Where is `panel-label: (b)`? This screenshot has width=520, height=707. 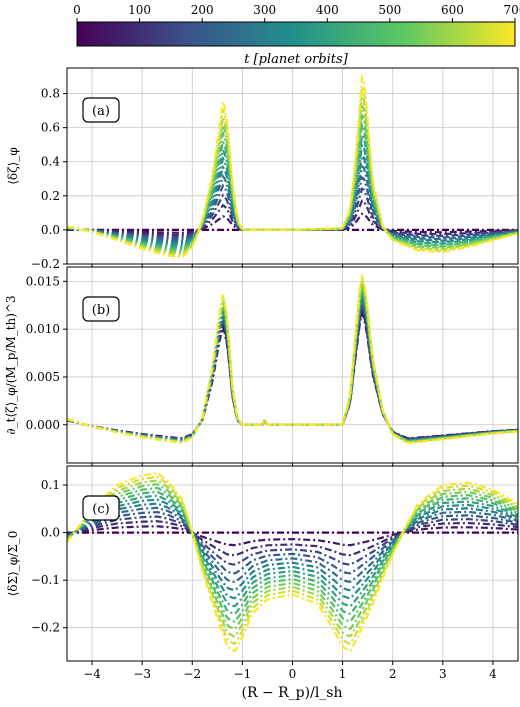 panel-label: (b) is located at coordinates (101, 309).